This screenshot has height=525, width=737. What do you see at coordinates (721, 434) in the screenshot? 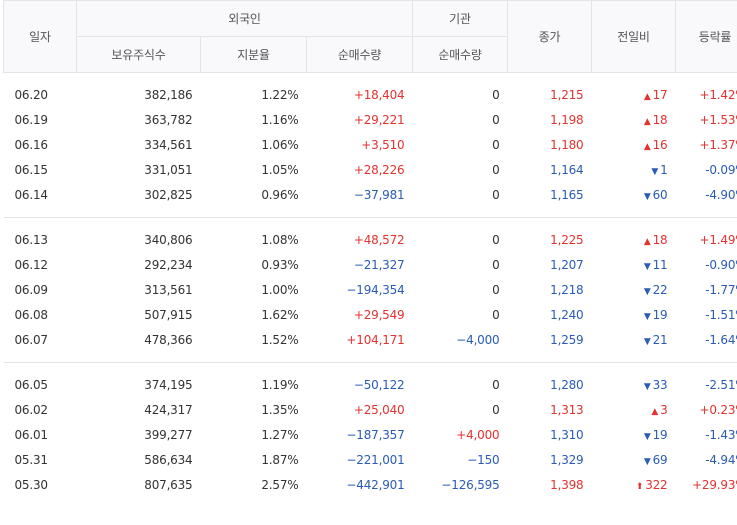
I see `rate-cell: -1.43%` at bounding box center [721, 434].